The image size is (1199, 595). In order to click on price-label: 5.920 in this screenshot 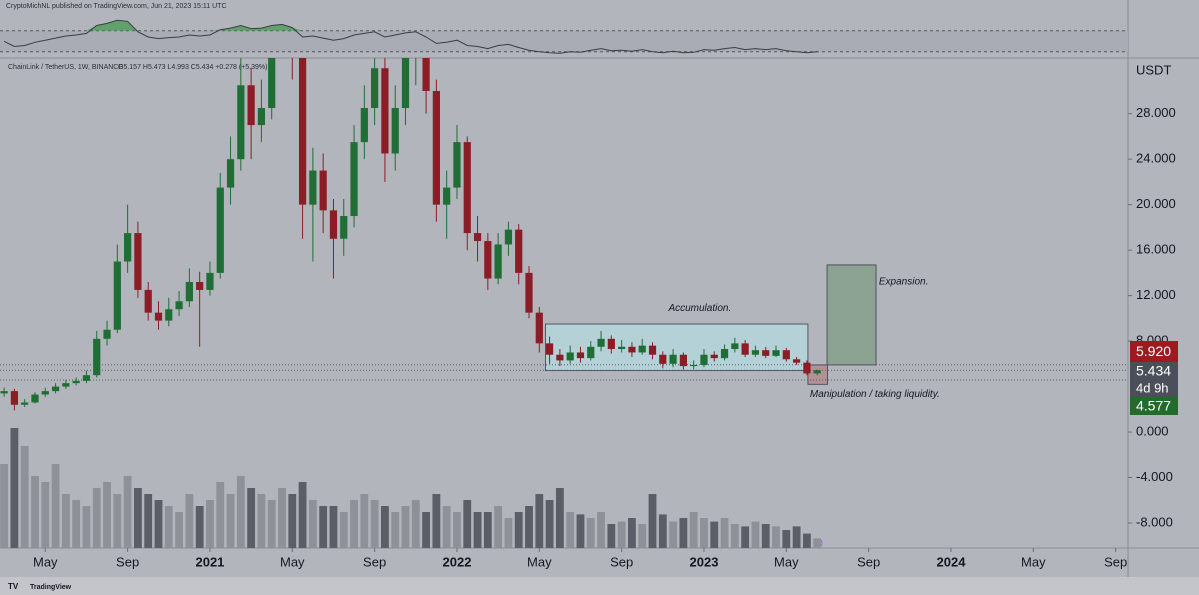, I will do `click(1153, 351)`.